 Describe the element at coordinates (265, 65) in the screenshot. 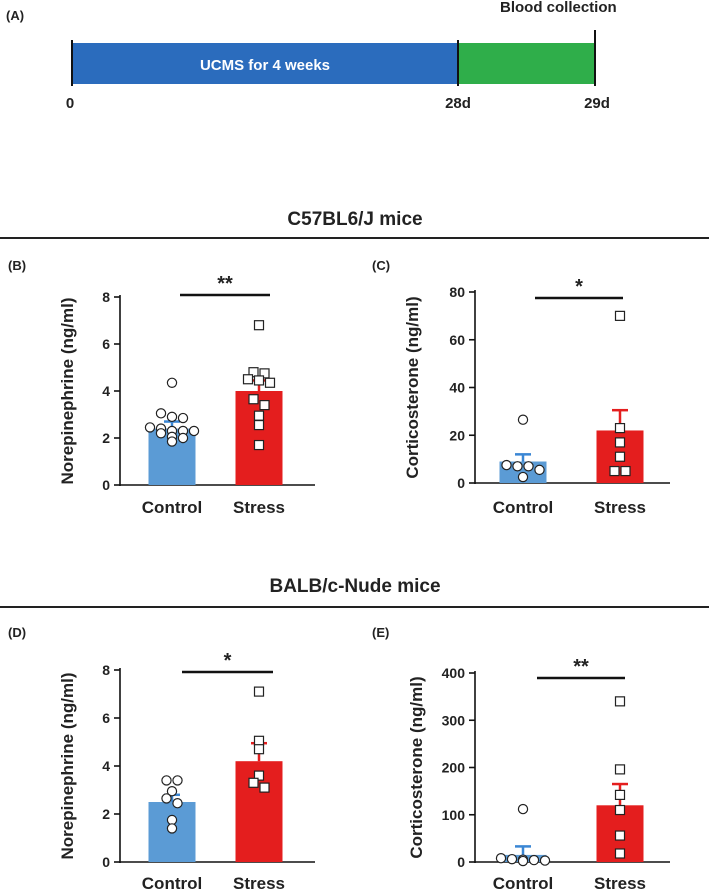

I see `ucms-phase-label: UCMS for 4 weeks` at that location.